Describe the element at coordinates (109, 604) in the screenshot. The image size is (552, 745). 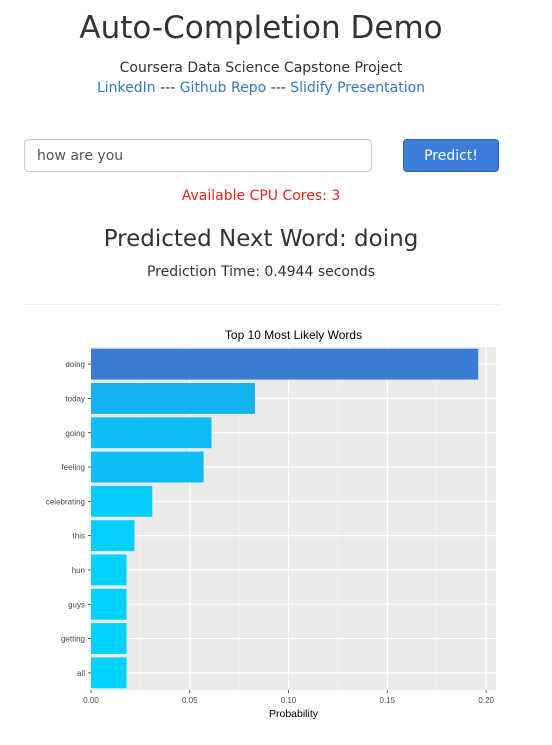
I see `bar-guys` at that location.